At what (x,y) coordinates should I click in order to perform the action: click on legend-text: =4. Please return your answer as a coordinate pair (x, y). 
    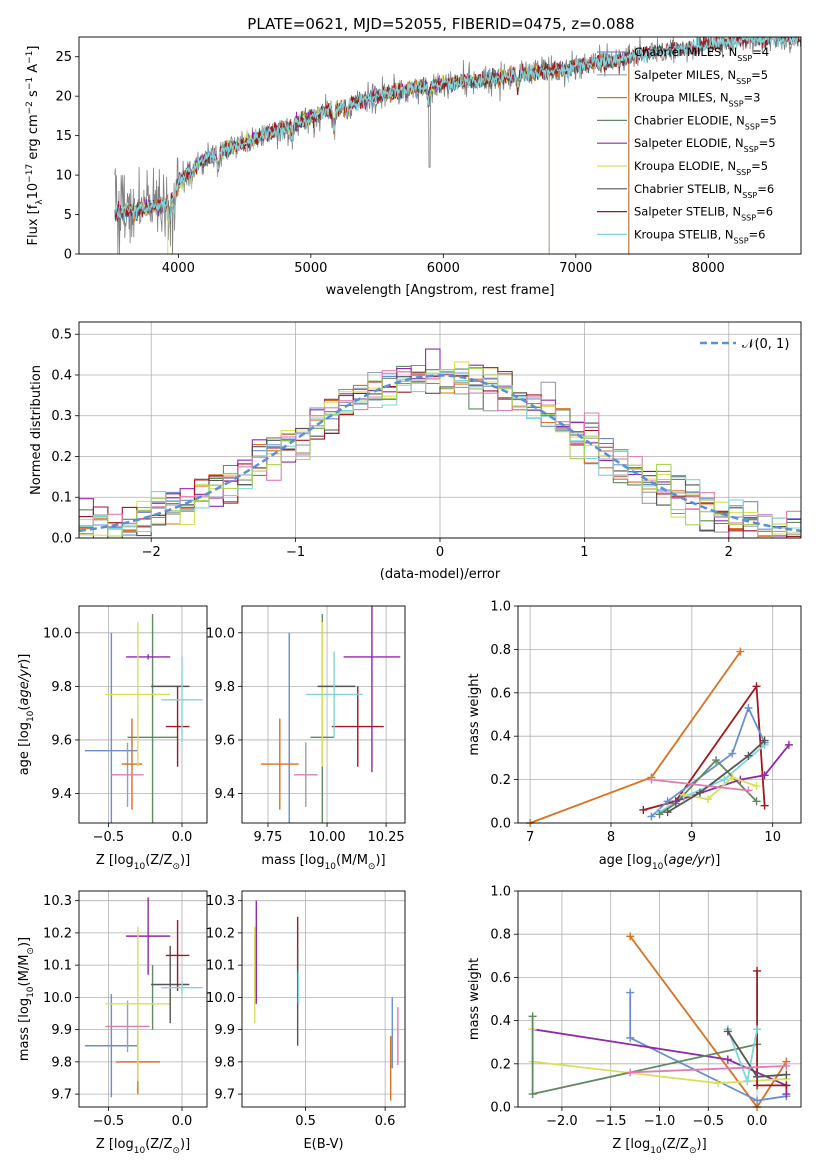
    Looking at the image, I should click on (760, 52).